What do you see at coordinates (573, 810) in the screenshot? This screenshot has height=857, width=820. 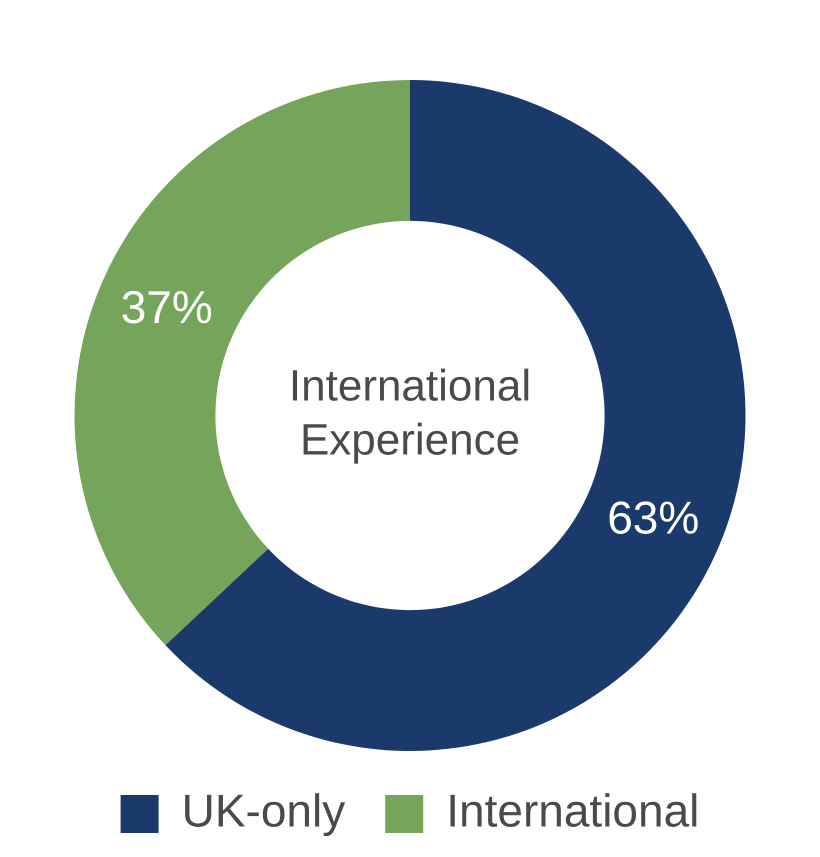 I see `legend-label: International` at bounding box center [573, 810].